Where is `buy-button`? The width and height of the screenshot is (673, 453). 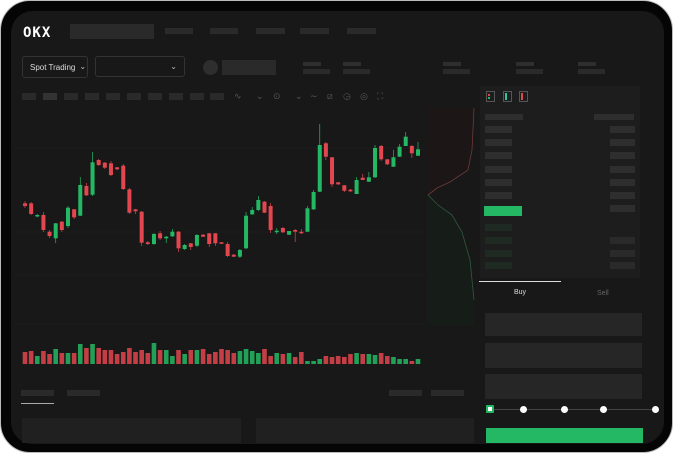
buy-button is located at coordinates (564, 435).